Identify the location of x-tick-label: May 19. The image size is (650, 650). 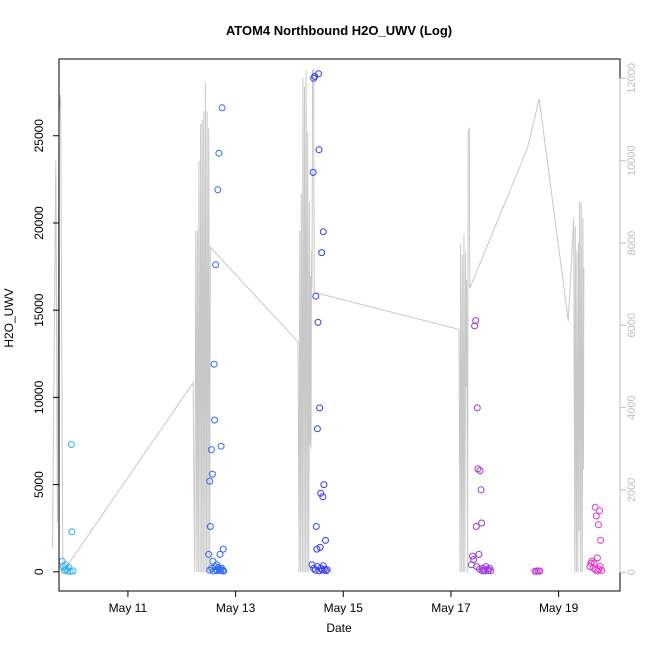
(559, 608).